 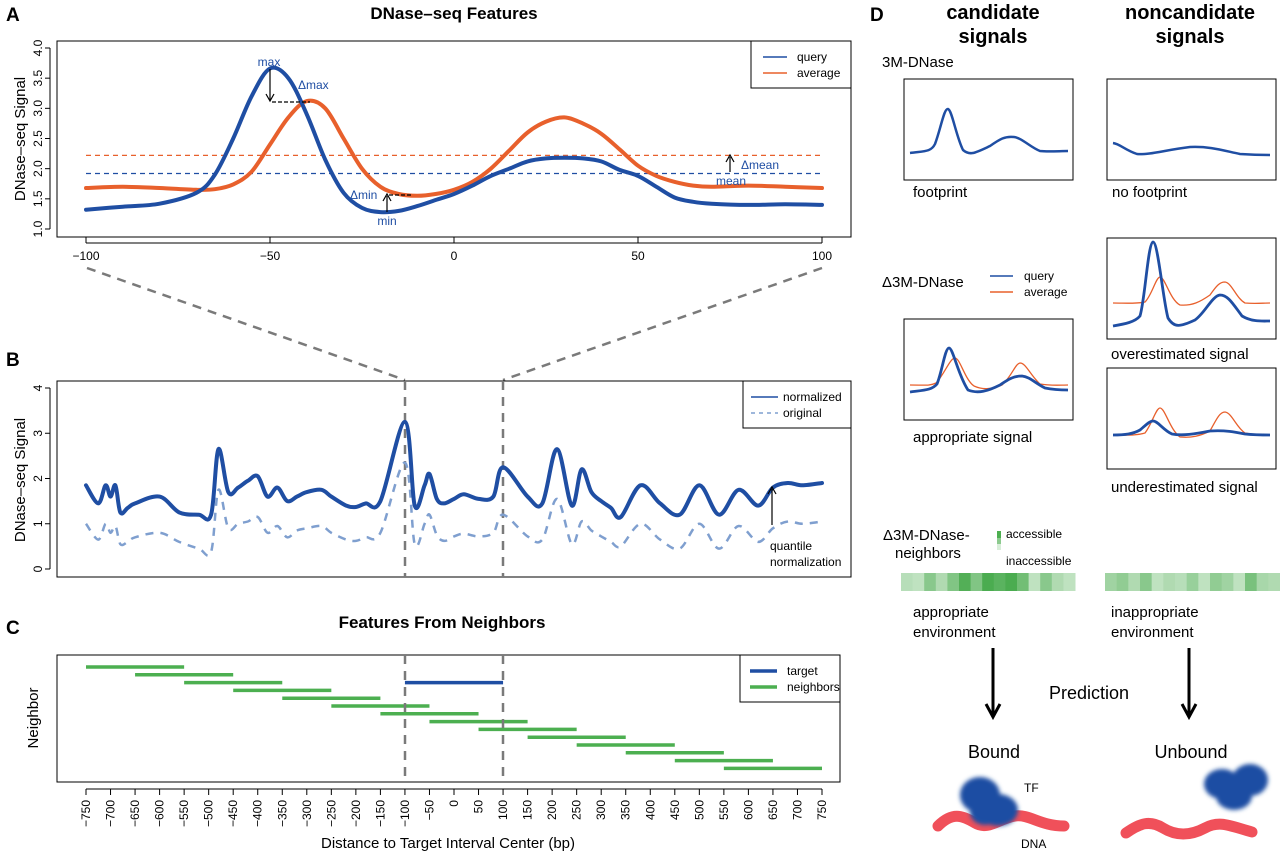 What do you see at coordinates (1192, 582) in the screenshot?
I see `heatstrip-inappropriate` at bounding box center [1192, 582].